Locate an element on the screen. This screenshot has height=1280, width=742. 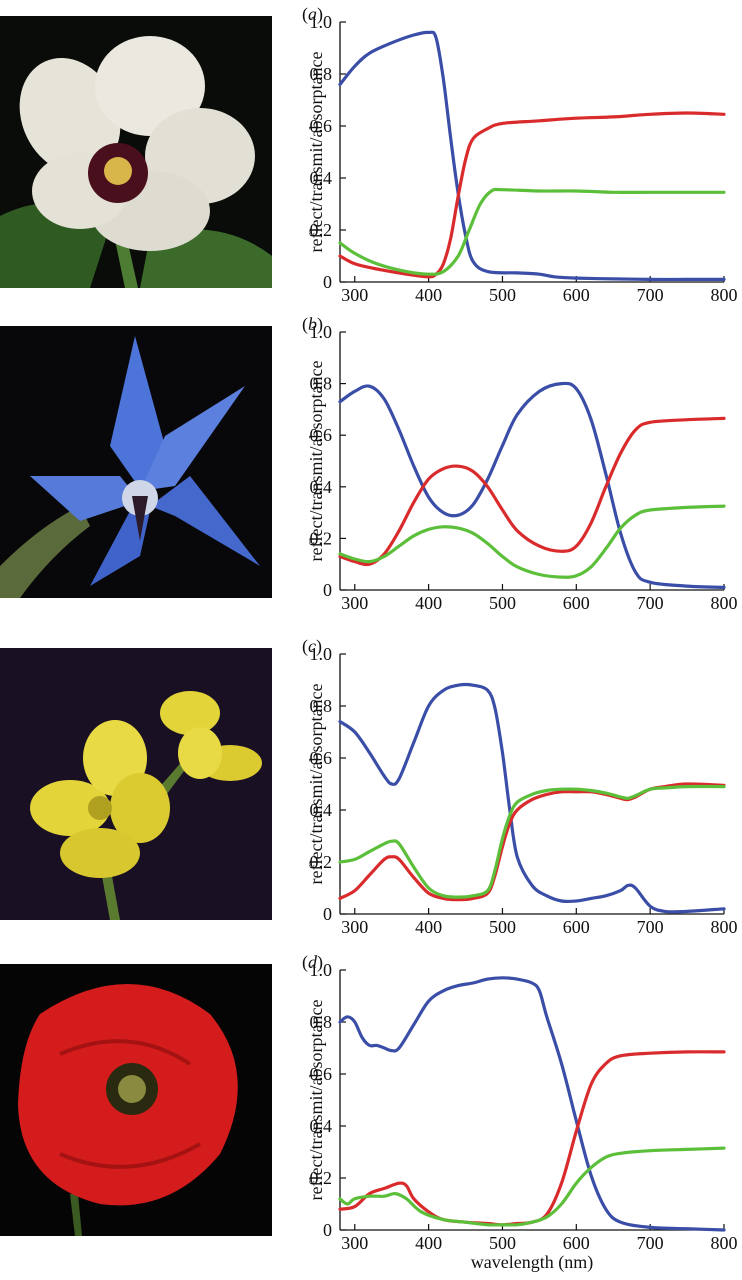
x-axis-title: wavelength (nm) is located at coordinates (532, 1262).